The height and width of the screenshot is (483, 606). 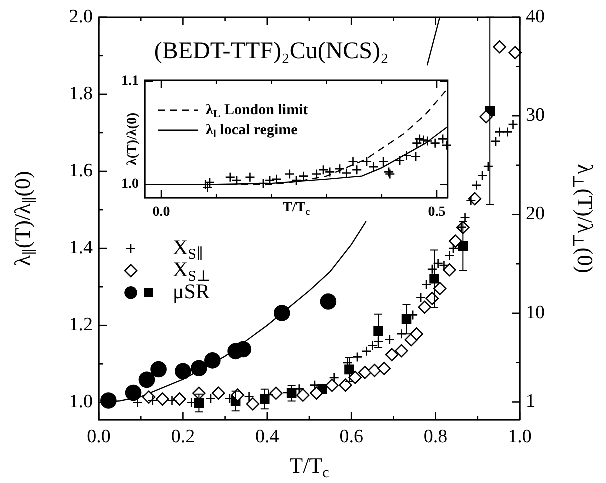 What do you see at coordinates (436, 437) in the screenshot?
I see `x-tick-label: 0.8` at bounding box center [436, 437].